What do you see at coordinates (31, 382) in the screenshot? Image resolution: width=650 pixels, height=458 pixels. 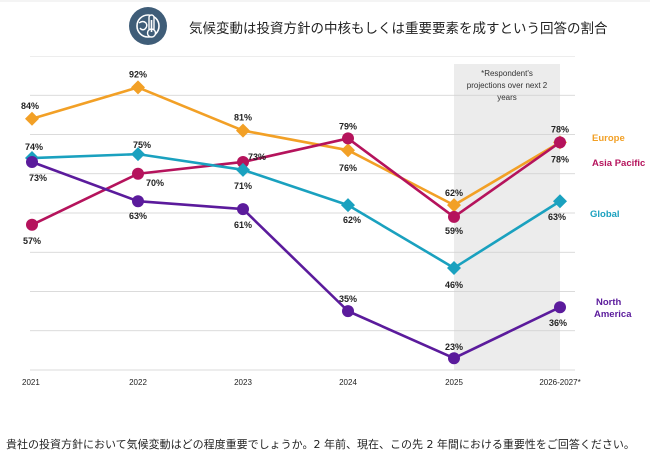 I see `x-tick-label: 2021` at bounding box center [31, 382].